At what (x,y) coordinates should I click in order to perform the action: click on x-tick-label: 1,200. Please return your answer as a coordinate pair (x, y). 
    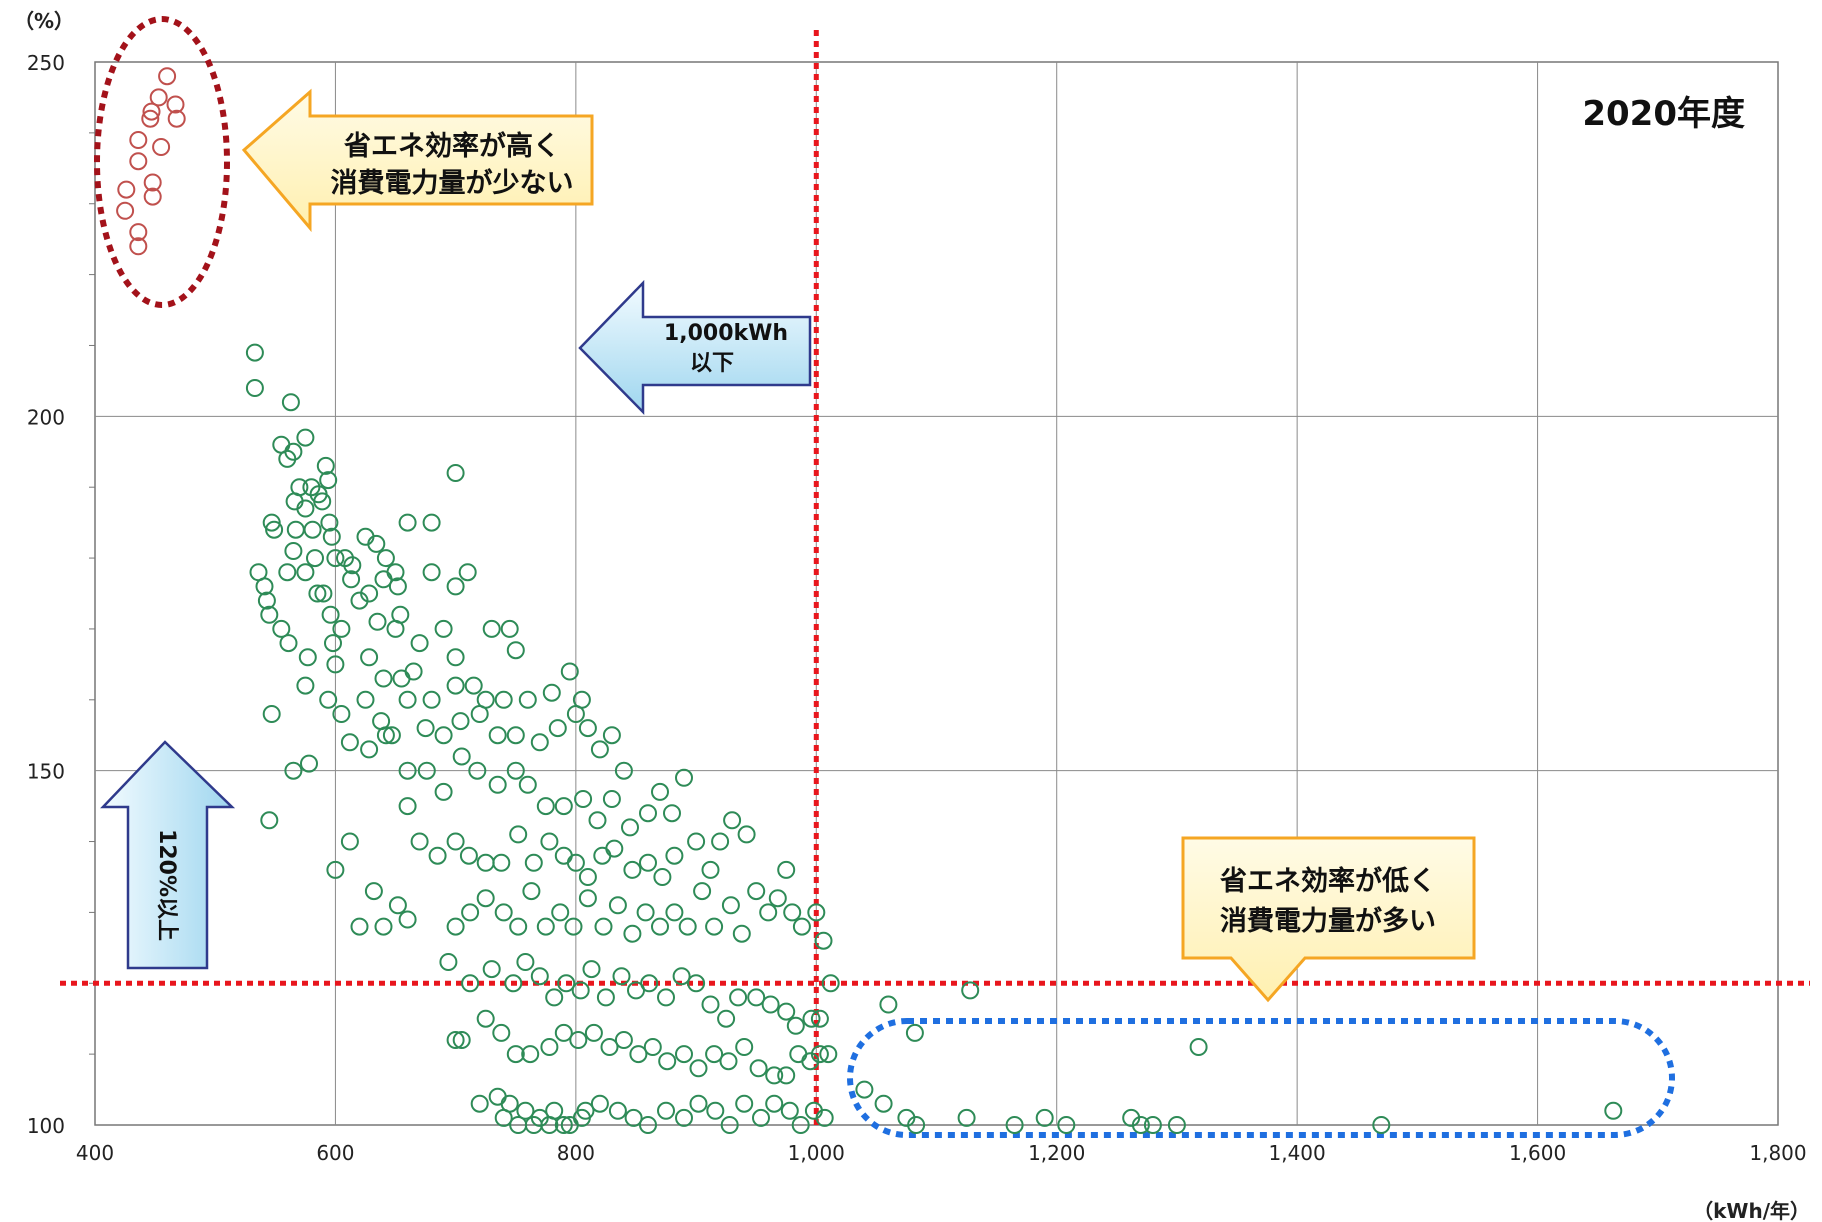
    Looking at the image, I should click on (1056, 1153).